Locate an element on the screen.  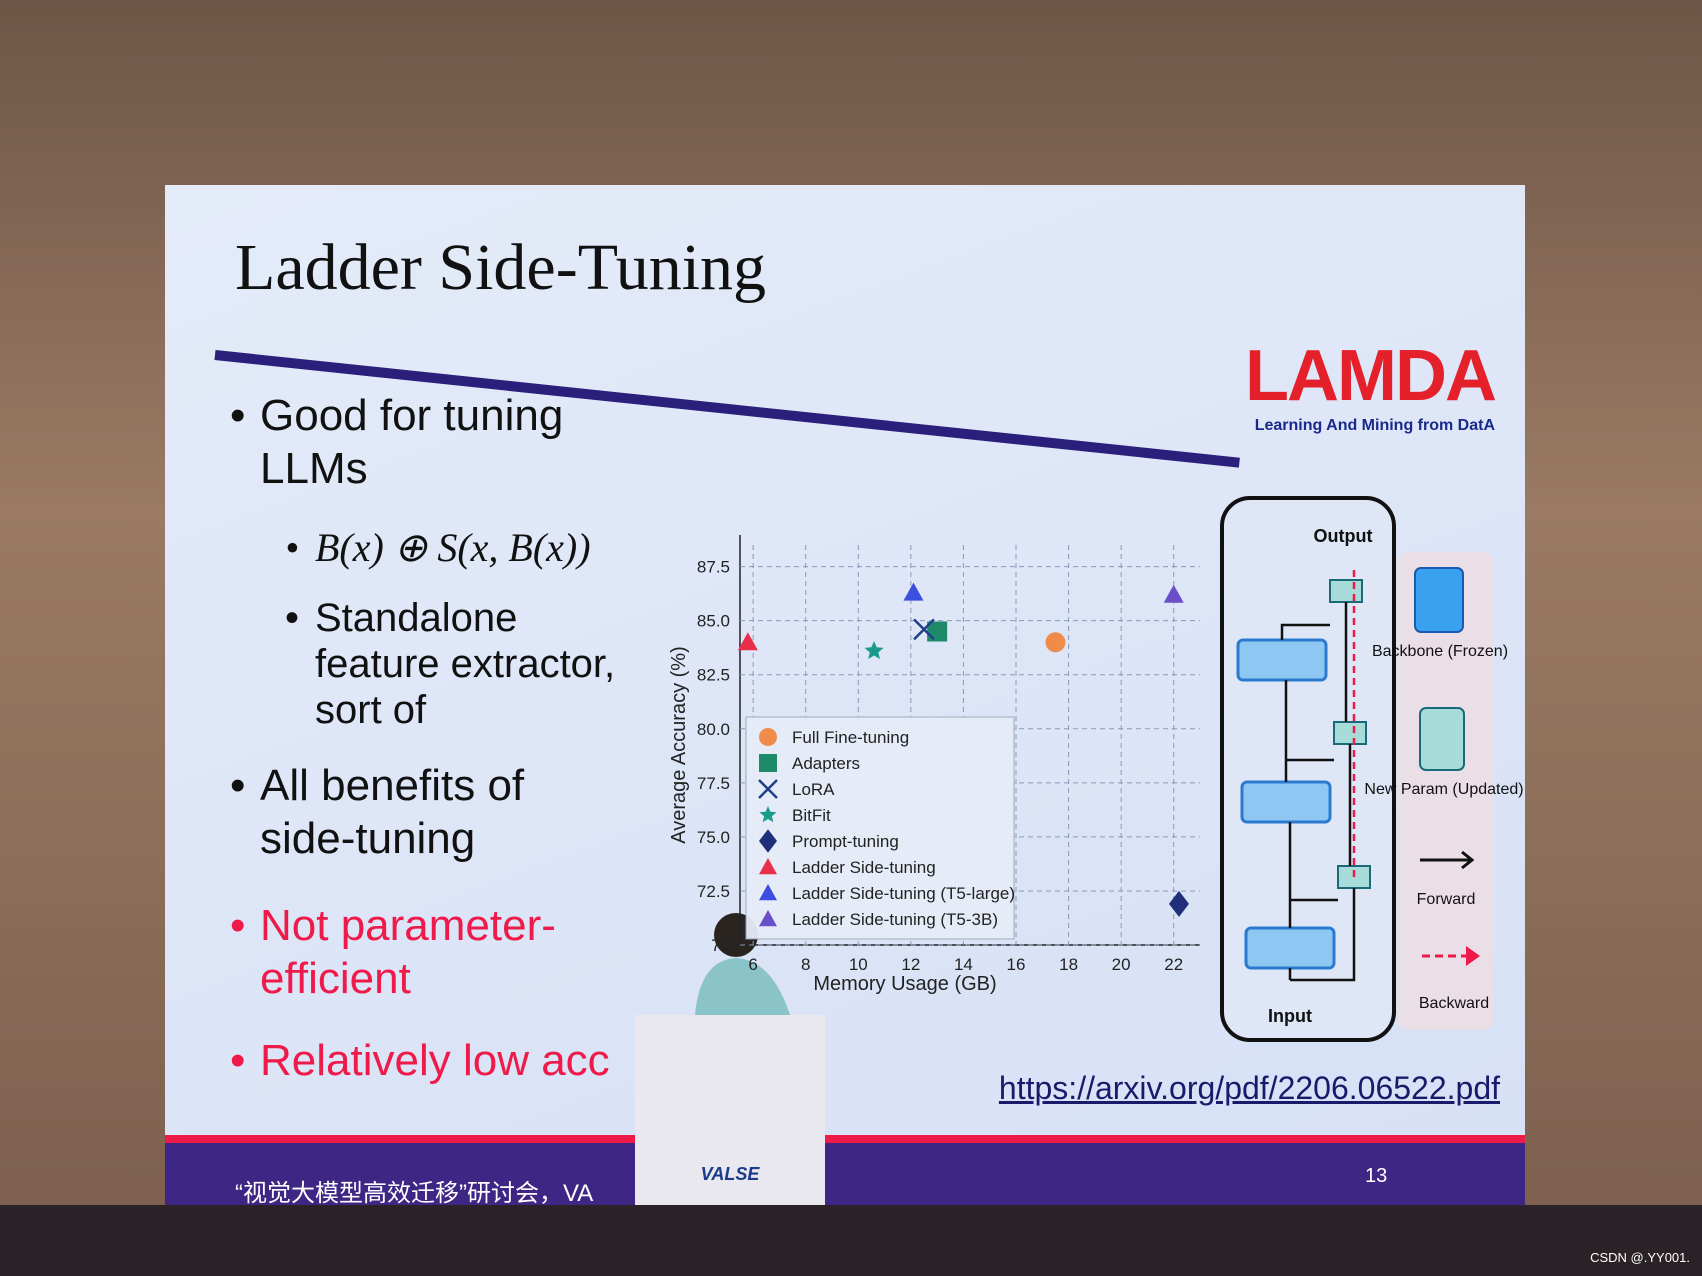
forward-arrows is located at coordinates (1318, 792).